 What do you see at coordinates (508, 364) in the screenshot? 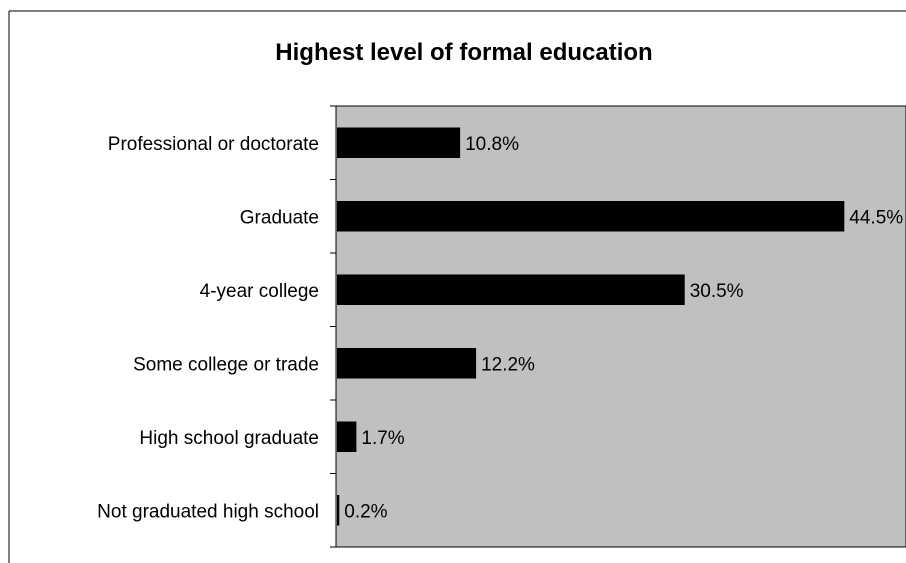
I see `data-label: 12.2%` at bounding box center [508, 364].